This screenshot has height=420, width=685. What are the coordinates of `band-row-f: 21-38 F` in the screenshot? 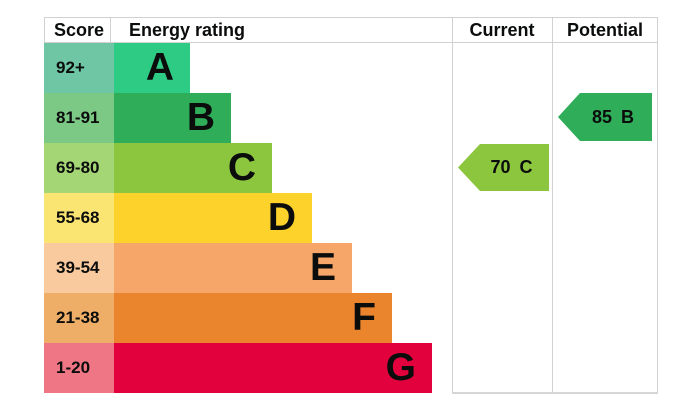 It's located at (218, 318).